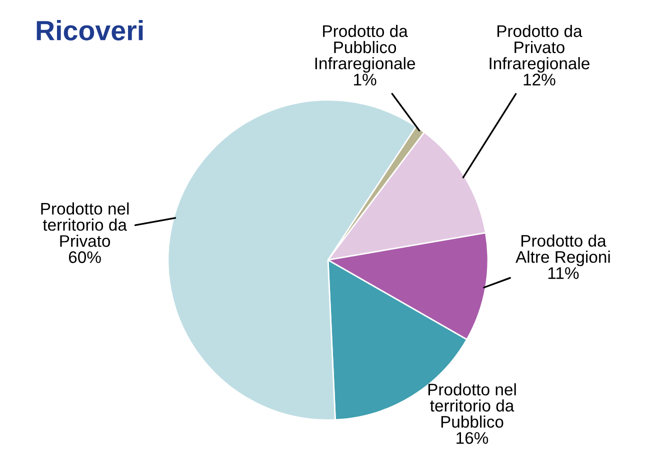 The image size is (646, 451). What do you see at coordinates (540, 80) in the screenshot?
I see `data-label: 12%` at bounding box center [540, 80].